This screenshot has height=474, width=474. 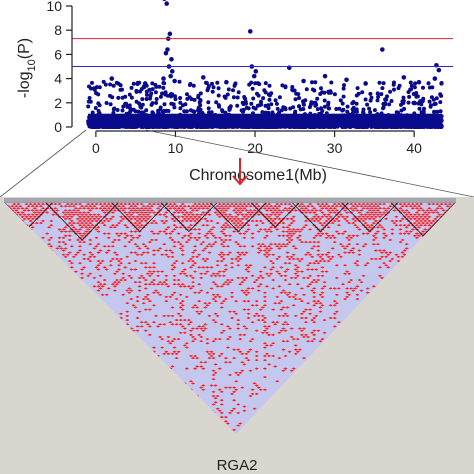 I want to click on data-point, so click(x=166, y=53).